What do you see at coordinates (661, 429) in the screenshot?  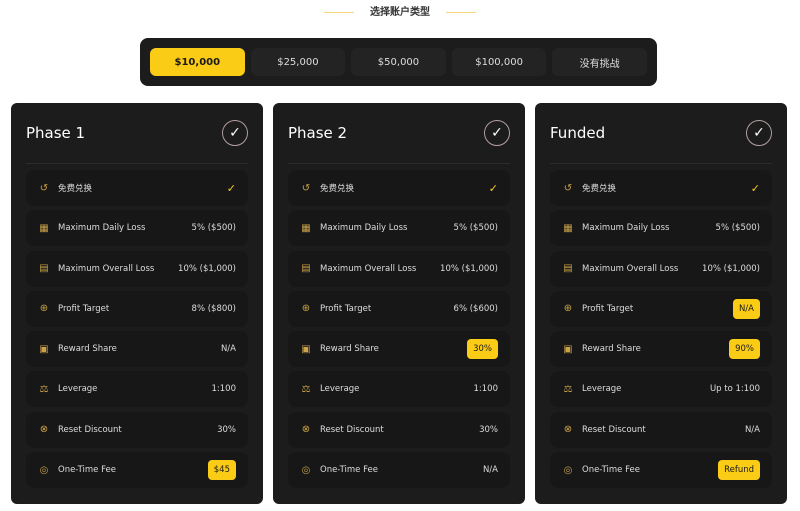 I see `feature-row: ⊗ Reset Discount N/A` at bounding box center [661, 429].